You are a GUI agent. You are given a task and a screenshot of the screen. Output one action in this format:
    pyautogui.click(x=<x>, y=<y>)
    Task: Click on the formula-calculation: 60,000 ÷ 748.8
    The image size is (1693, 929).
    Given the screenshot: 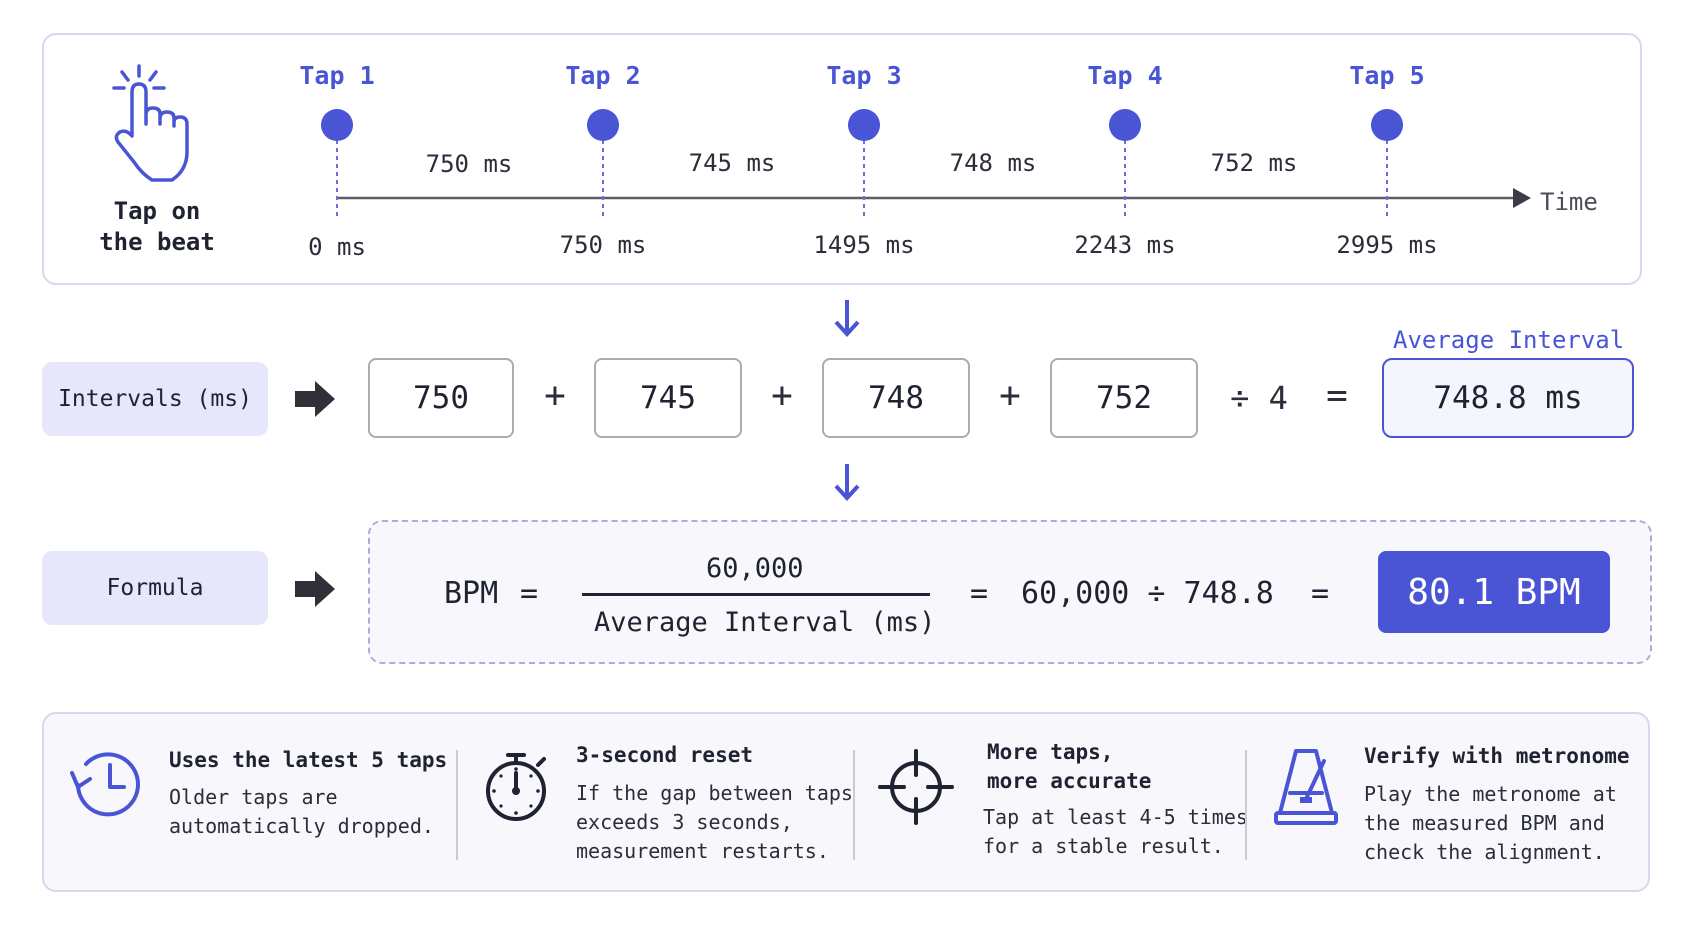 What is the action you would take?
    pyautogui.click(x=1147, y=593)
    